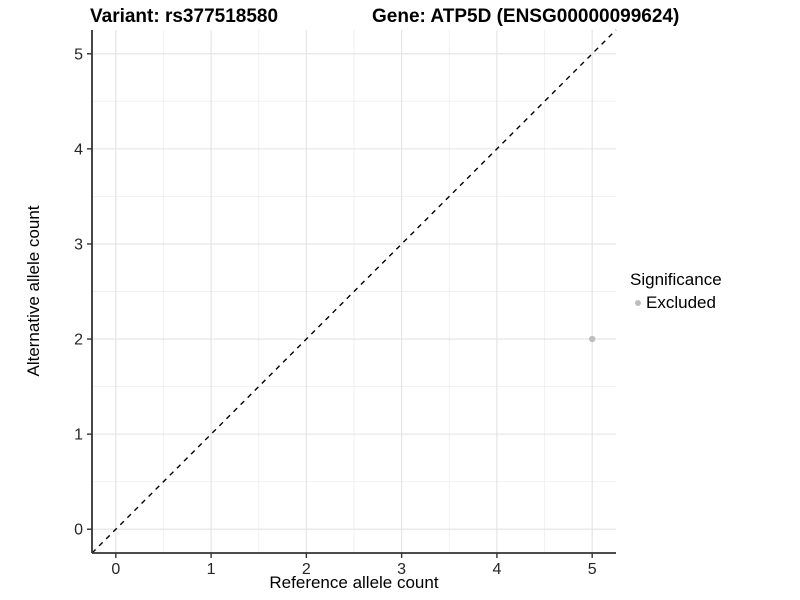  What do you see at coordinates (78, 244) in the screenshot?
I see `y-tick-label: 3` at bounding box center [78, 244].